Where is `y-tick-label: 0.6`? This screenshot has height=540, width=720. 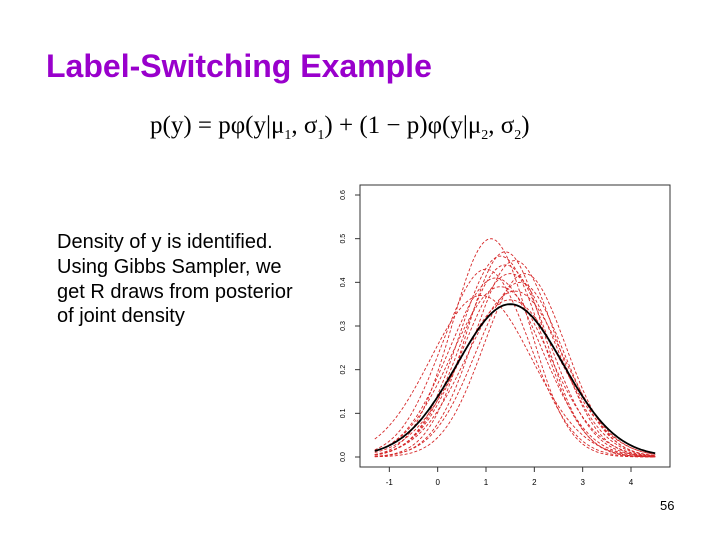
y-tick-label: 0.6 is located at coordinates (343, 195).